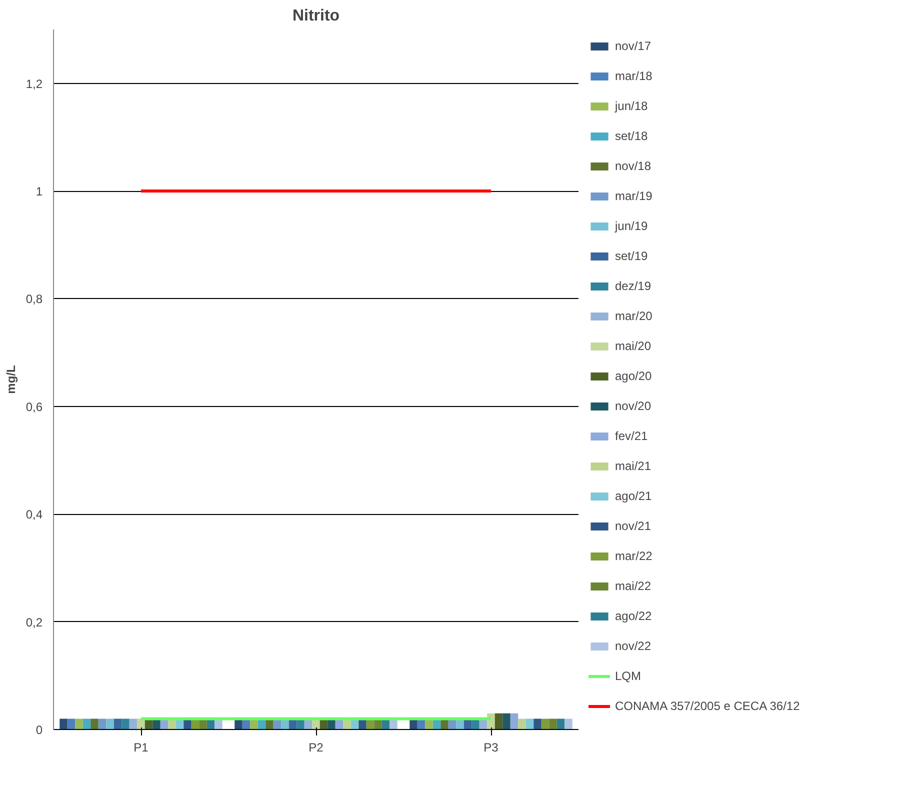 Image resolution: width=900 pixels, height=792 pixels. What do you see at coordinates (633, 46) in the screenshot?
I see `legend-label: nov/17` at bounding box center [633, 46].